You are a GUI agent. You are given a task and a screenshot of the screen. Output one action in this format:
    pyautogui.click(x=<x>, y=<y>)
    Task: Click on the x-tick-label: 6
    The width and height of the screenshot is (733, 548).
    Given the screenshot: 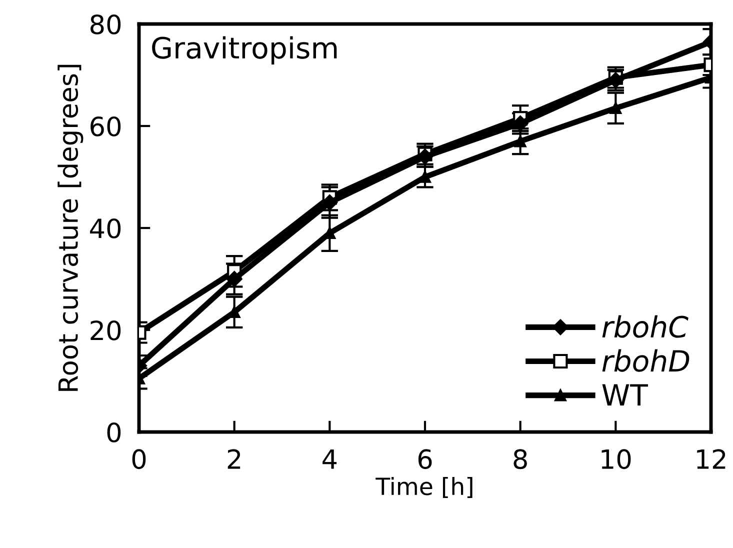 What is the action you would take?
    pyautogui.click(x=425, y=459)
    